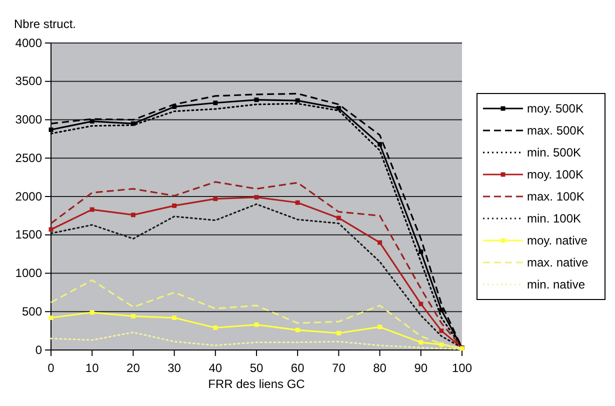  I want to click on y-tick-label: 3000, so click(28, 119).